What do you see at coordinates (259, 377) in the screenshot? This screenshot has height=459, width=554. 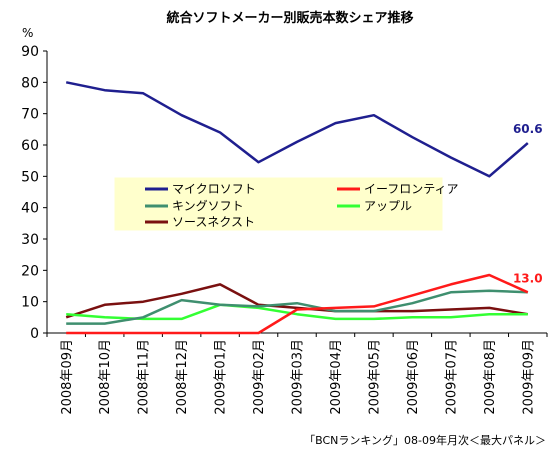 I see `x-tick-label: 2009年02月` at bounding box center [259, 377].